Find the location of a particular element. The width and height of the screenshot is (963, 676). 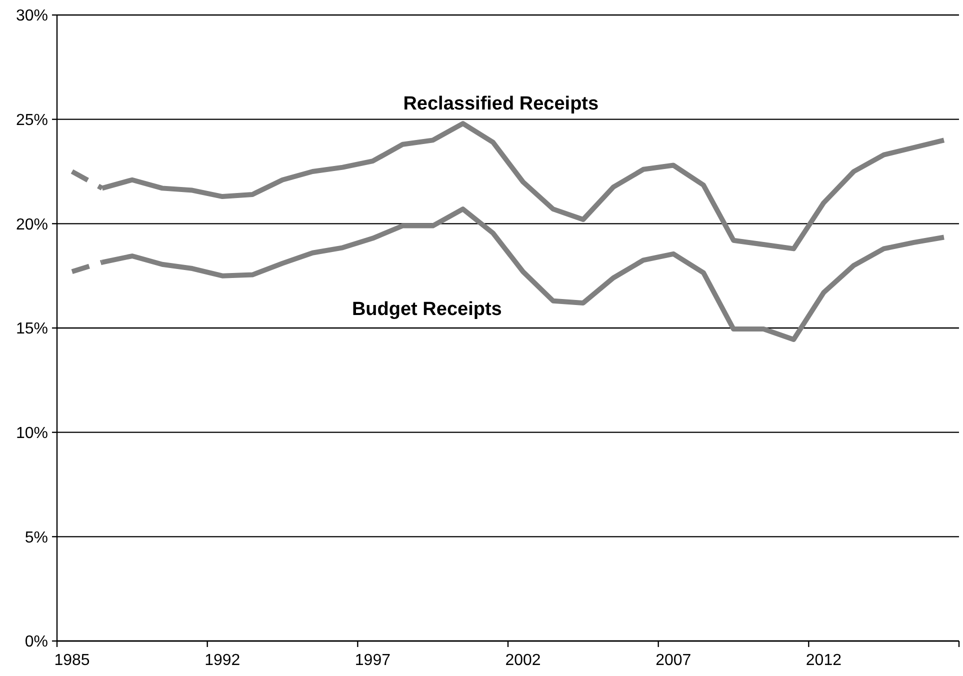

y-tick-label: 10% is located at coordinates (32, 433).